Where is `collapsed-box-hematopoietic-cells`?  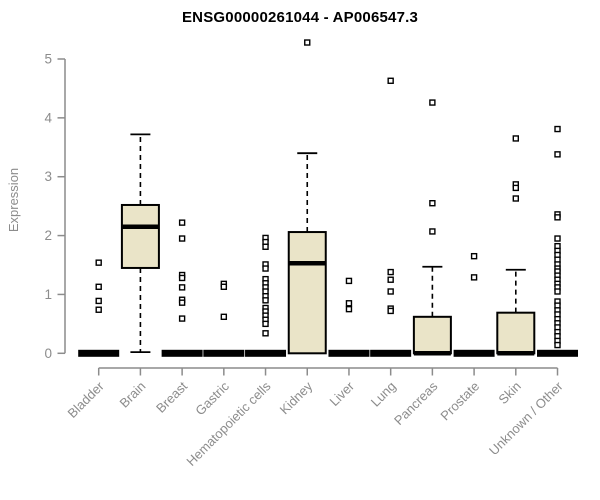
collapsed-box-hematopoietic-cells is located at coordinates (266, 353).